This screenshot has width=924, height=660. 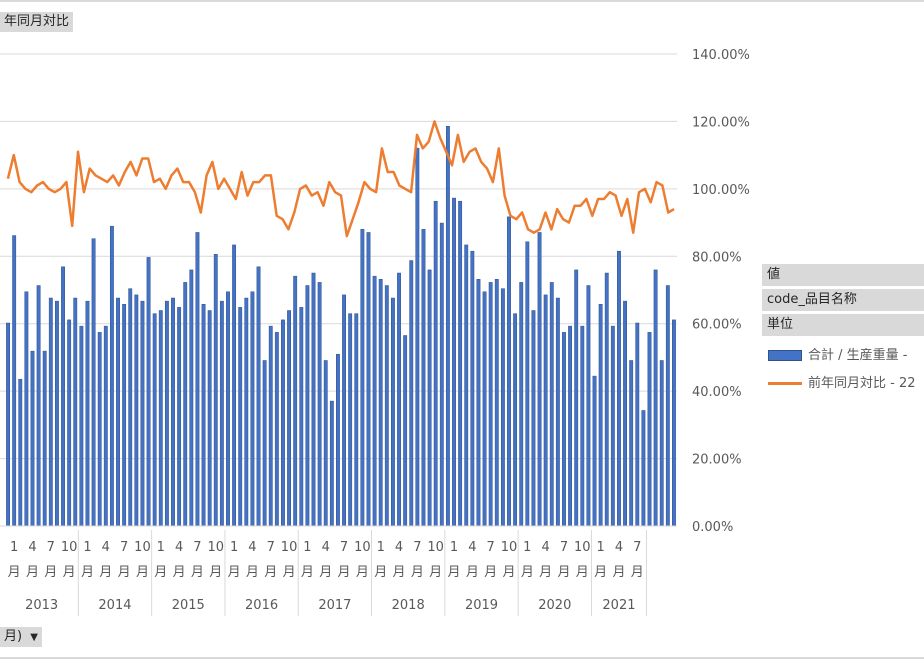 What do you see at coordinates (843, 326) in the screenshot?
I see `legend-header-unit: 単位` at bounding box center [843, 326].